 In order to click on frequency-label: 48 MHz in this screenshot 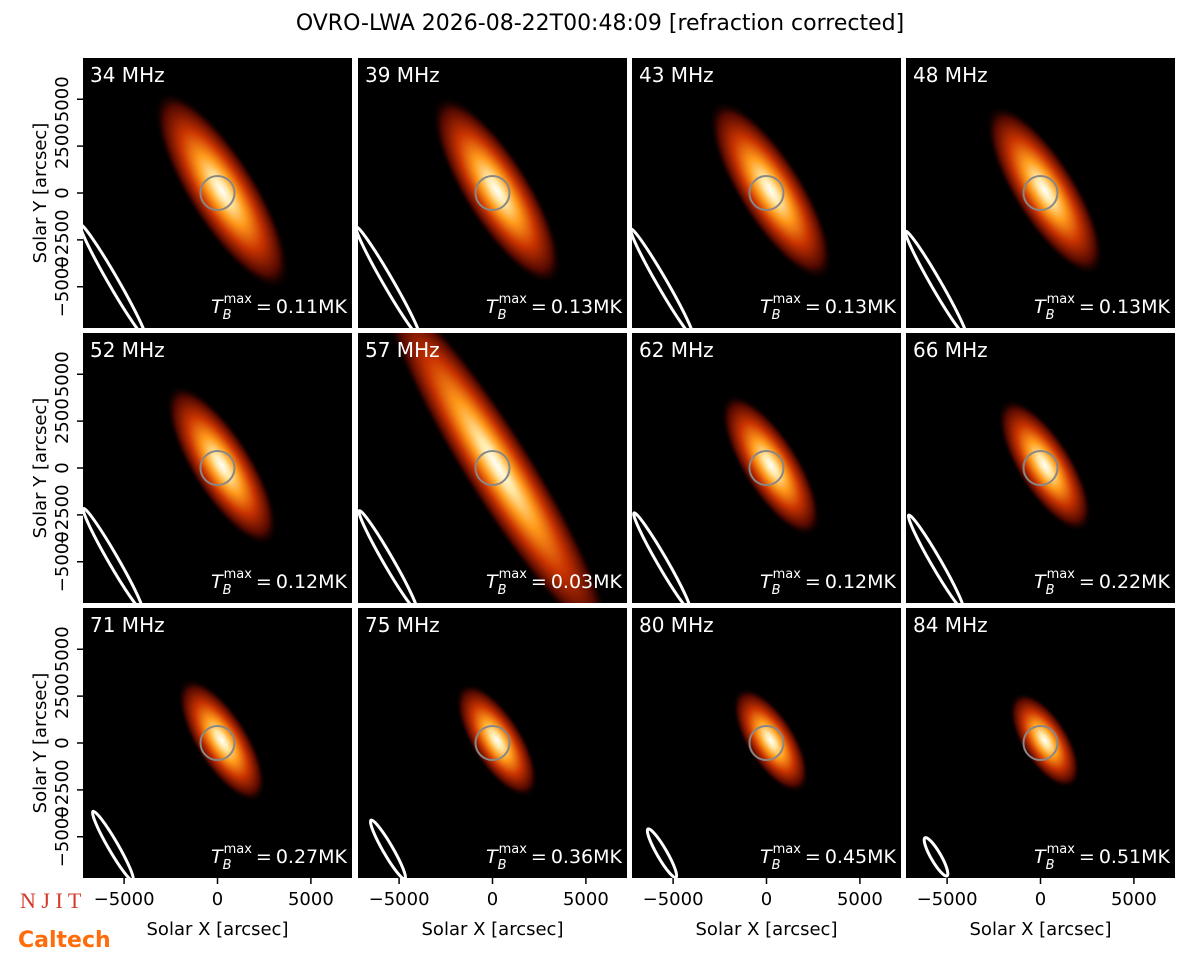, I will do `click(950, 75)`.